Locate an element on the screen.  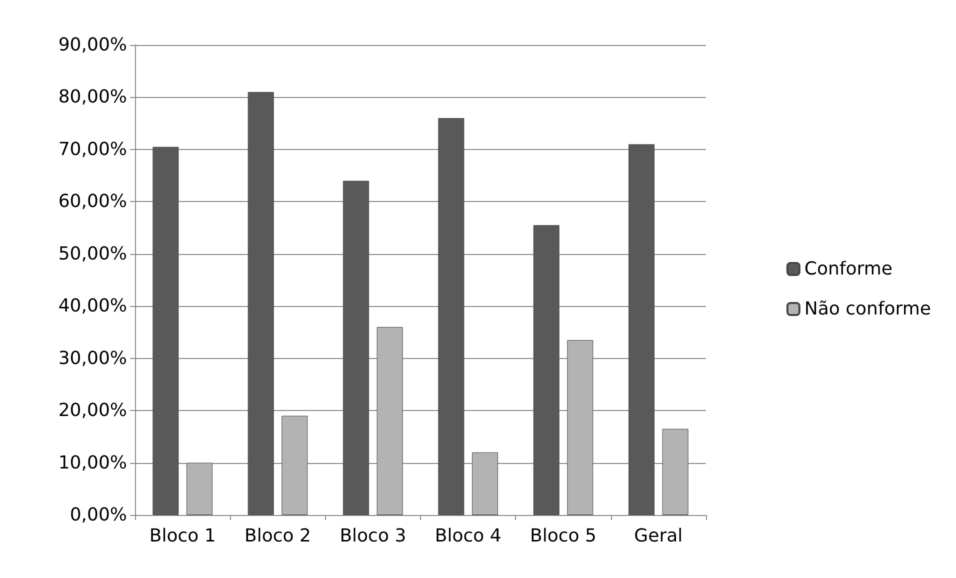
legend-label: Conforme is located at coordinates (848, 269).